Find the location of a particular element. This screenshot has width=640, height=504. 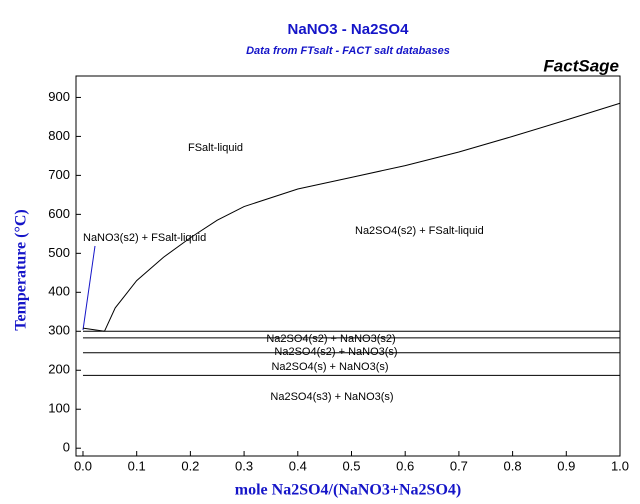

y-tick-label: 600 is located at coordinates (59, 213).